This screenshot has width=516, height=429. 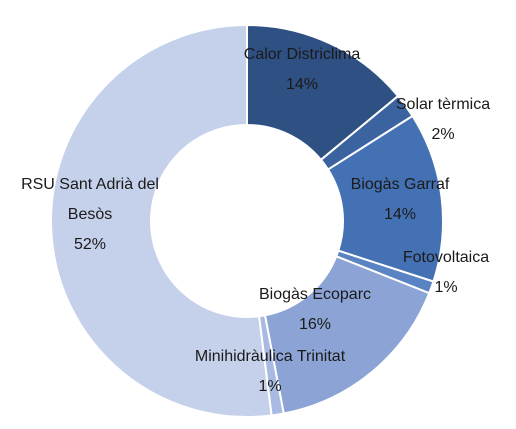 I want to click on category-label: Solar tèrmica, so click(x=443, y=104).